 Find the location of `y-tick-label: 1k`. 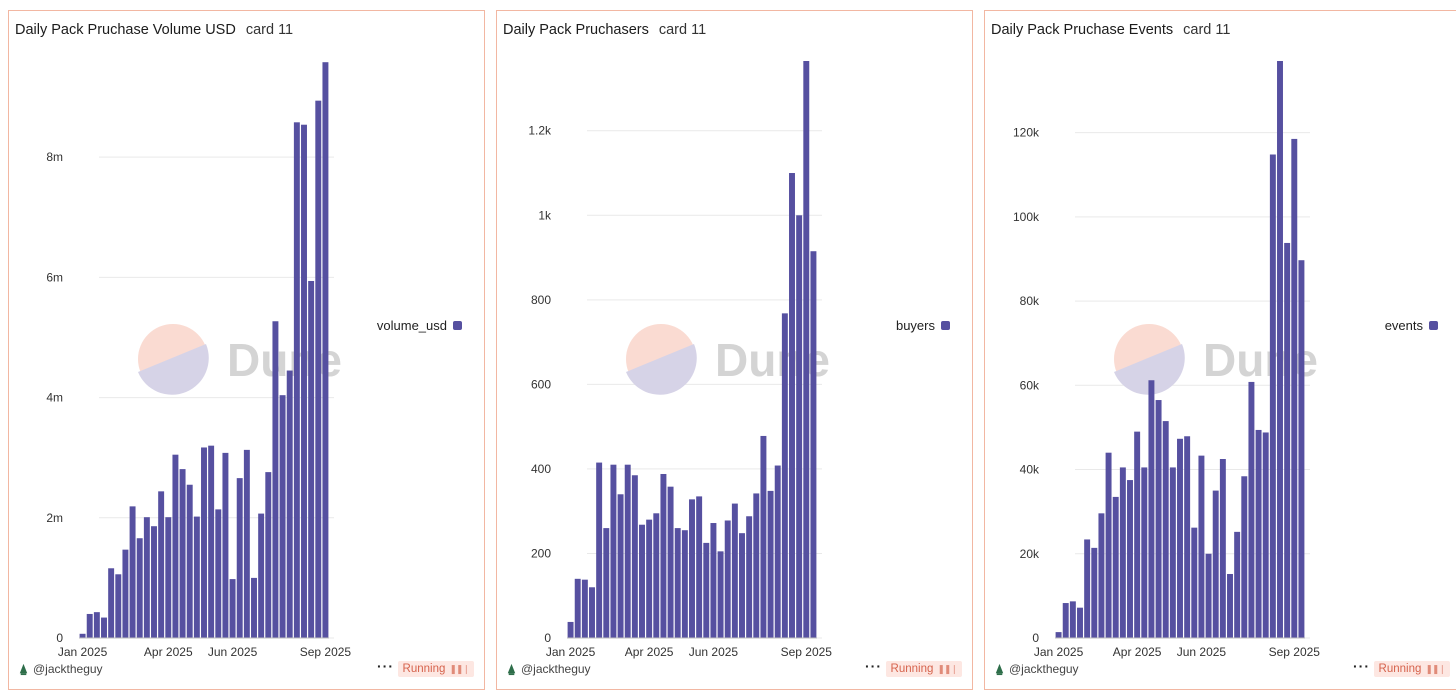

y-tick-label: 1k is located at coordinates (545, 215).